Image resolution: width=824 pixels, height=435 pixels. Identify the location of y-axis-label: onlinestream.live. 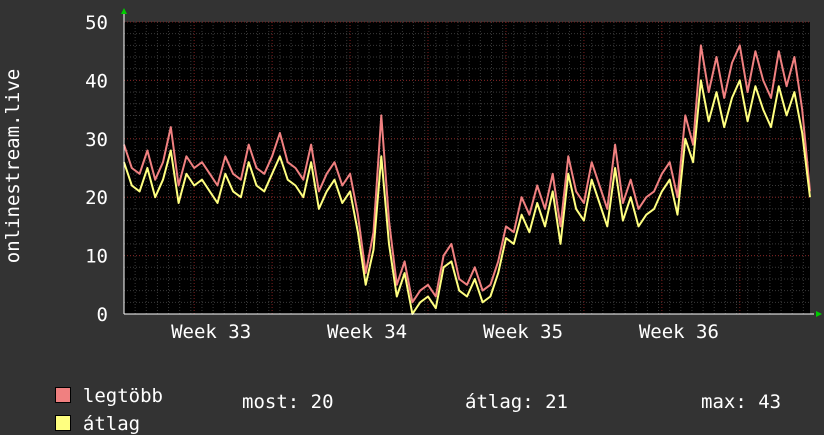
(13, 166).